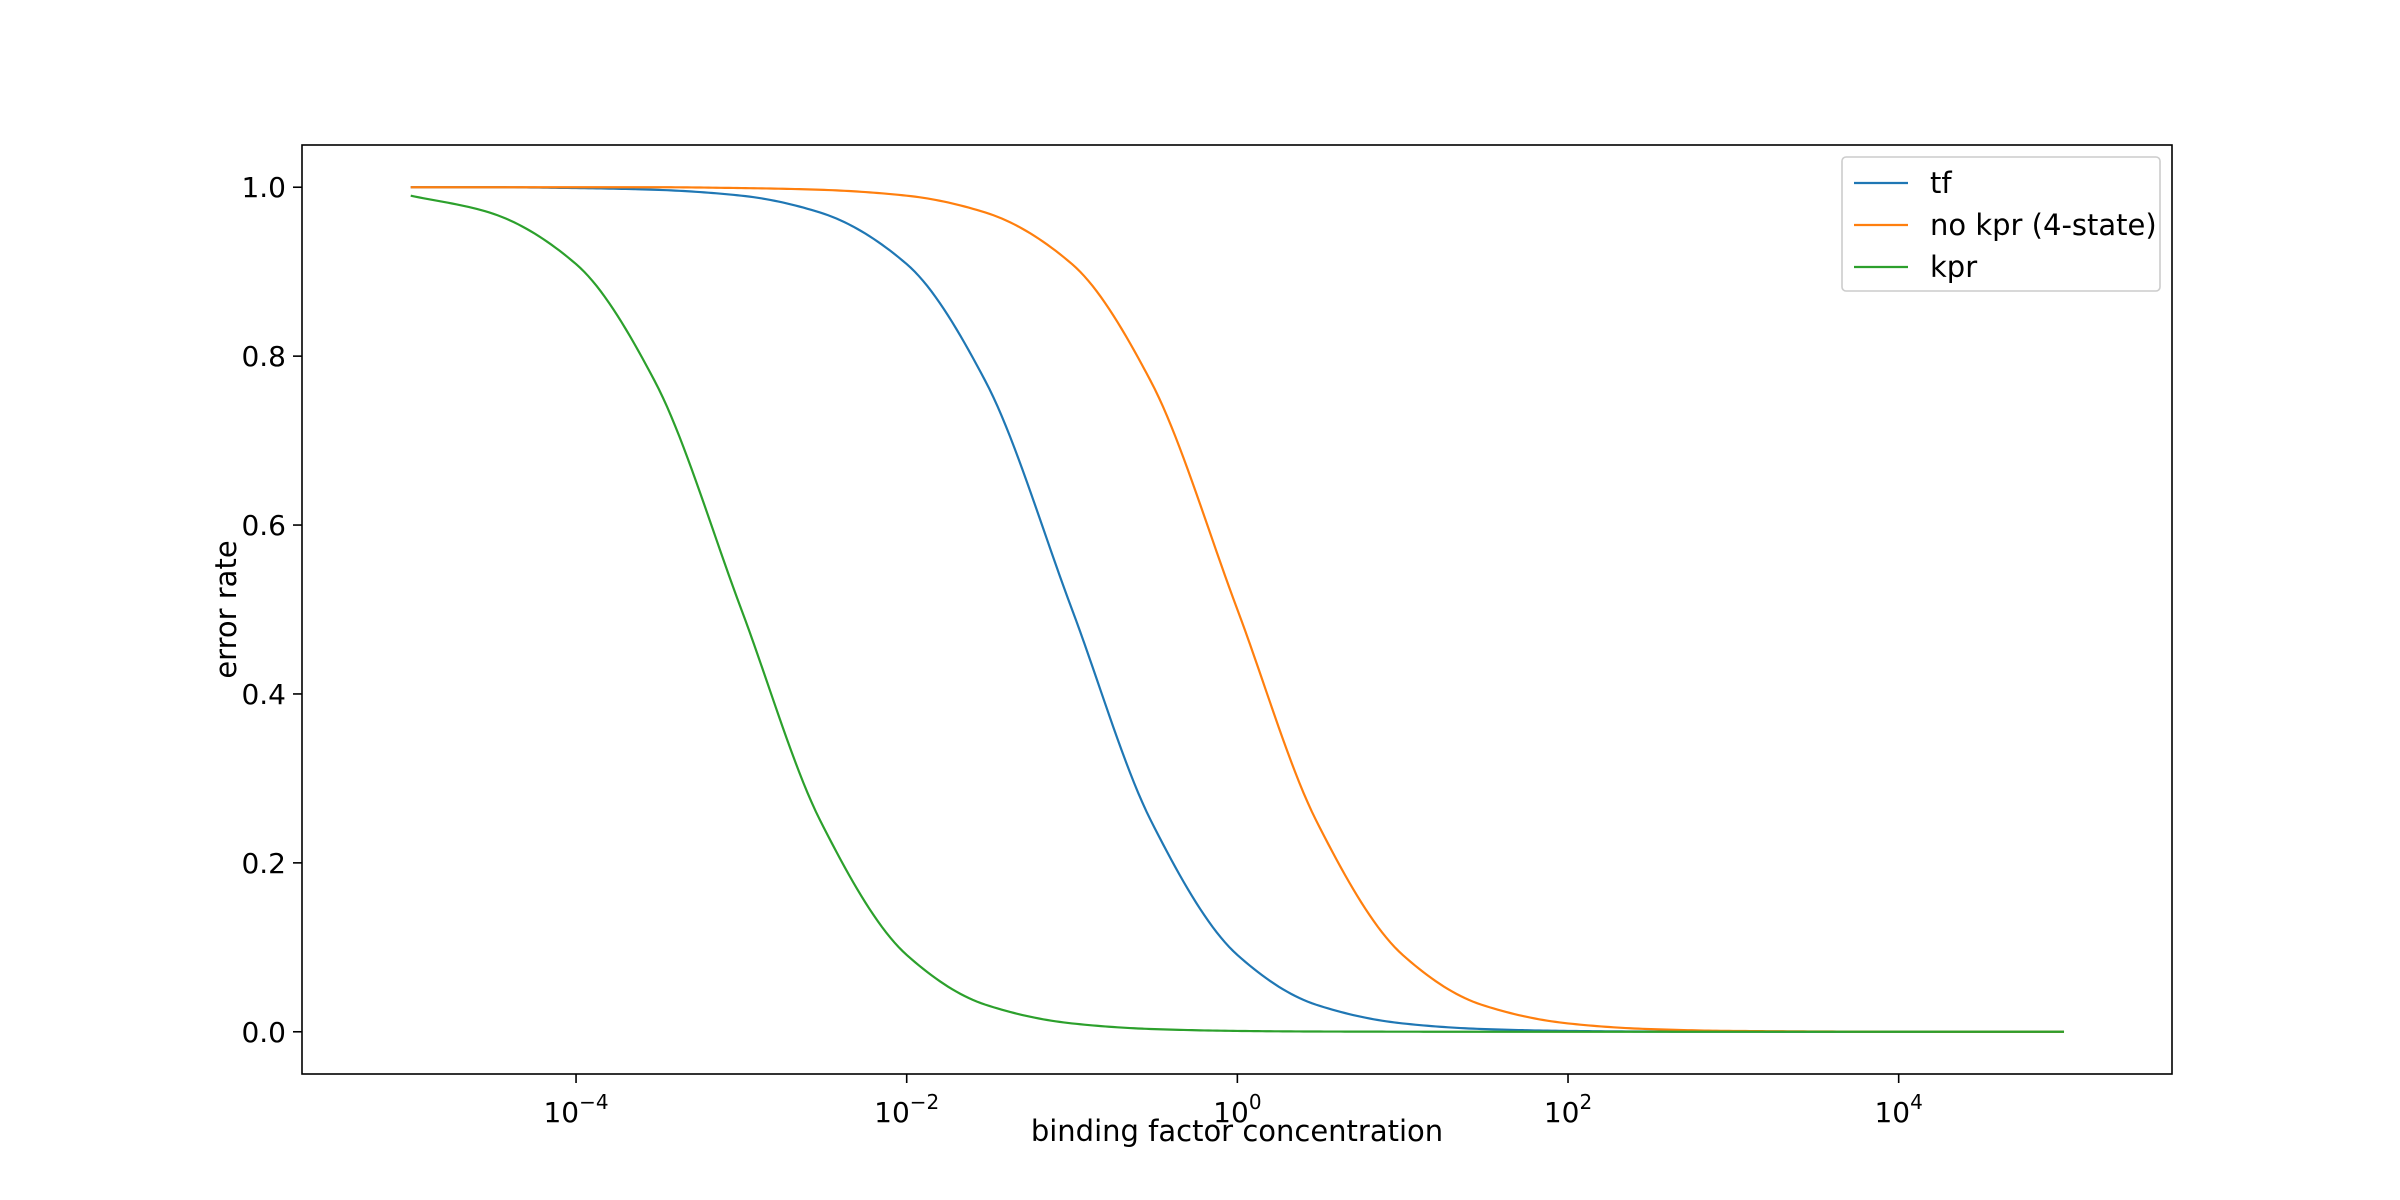  Describe the element at coordinates (1237, 1109) in the screenshot. I see `x-tick-label-2: 10⁰` at that location.